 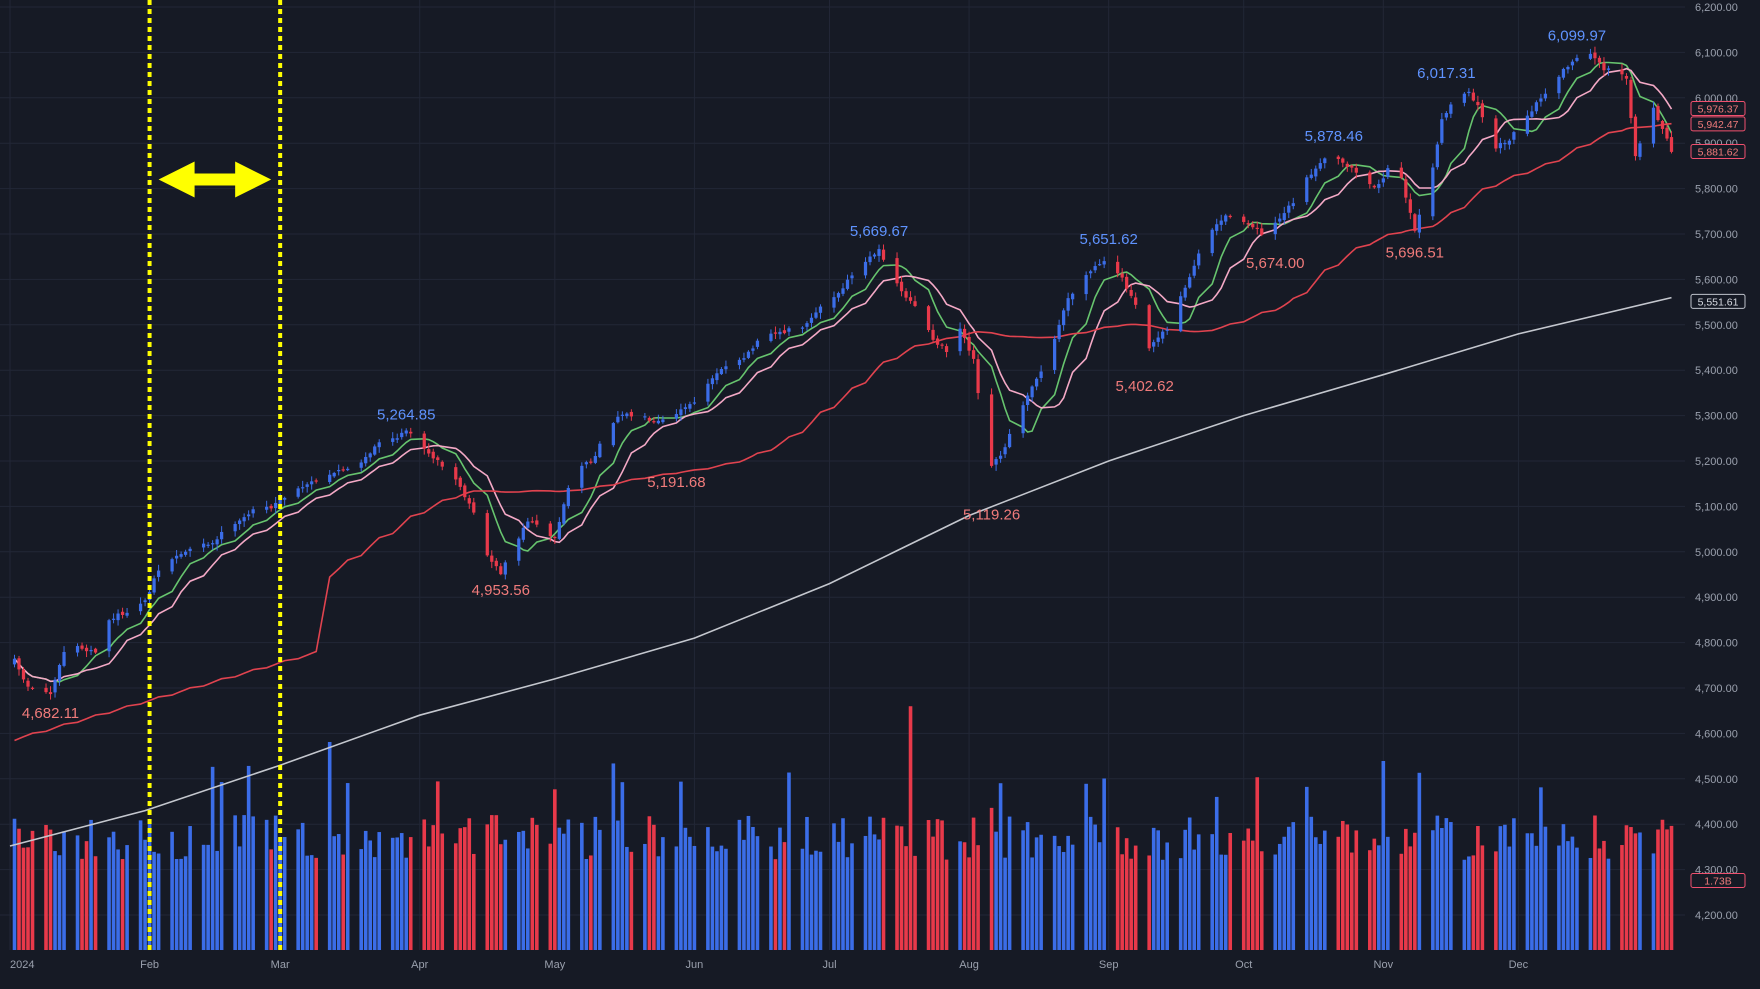 I want to click on time-axis: 2024 Feb Mar Apr May Jun Jul Aug Sep Oct Nov Dec, so click(x=842, y=969).